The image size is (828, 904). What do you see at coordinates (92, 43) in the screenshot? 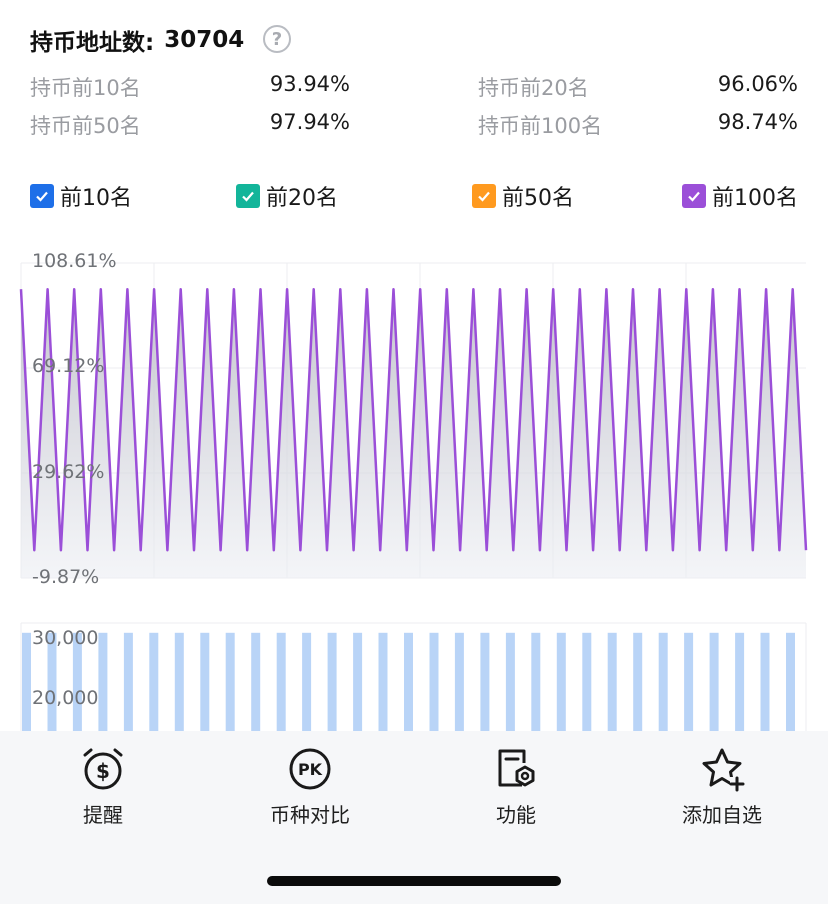
I see `holder-count-label: 持币地址数:` at bounding box center [92, 43].